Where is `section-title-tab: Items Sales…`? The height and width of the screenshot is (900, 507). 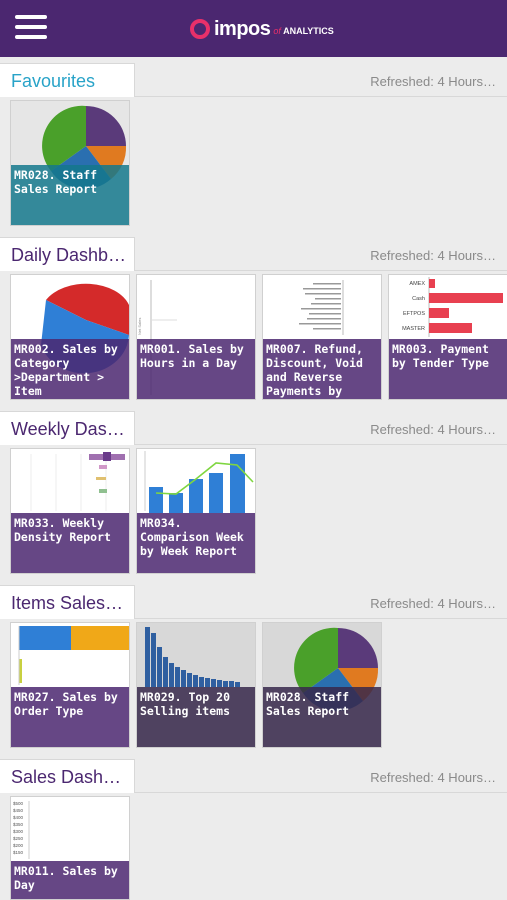 section-title-tab: Items Sales… is located at coordinates (67, 602).